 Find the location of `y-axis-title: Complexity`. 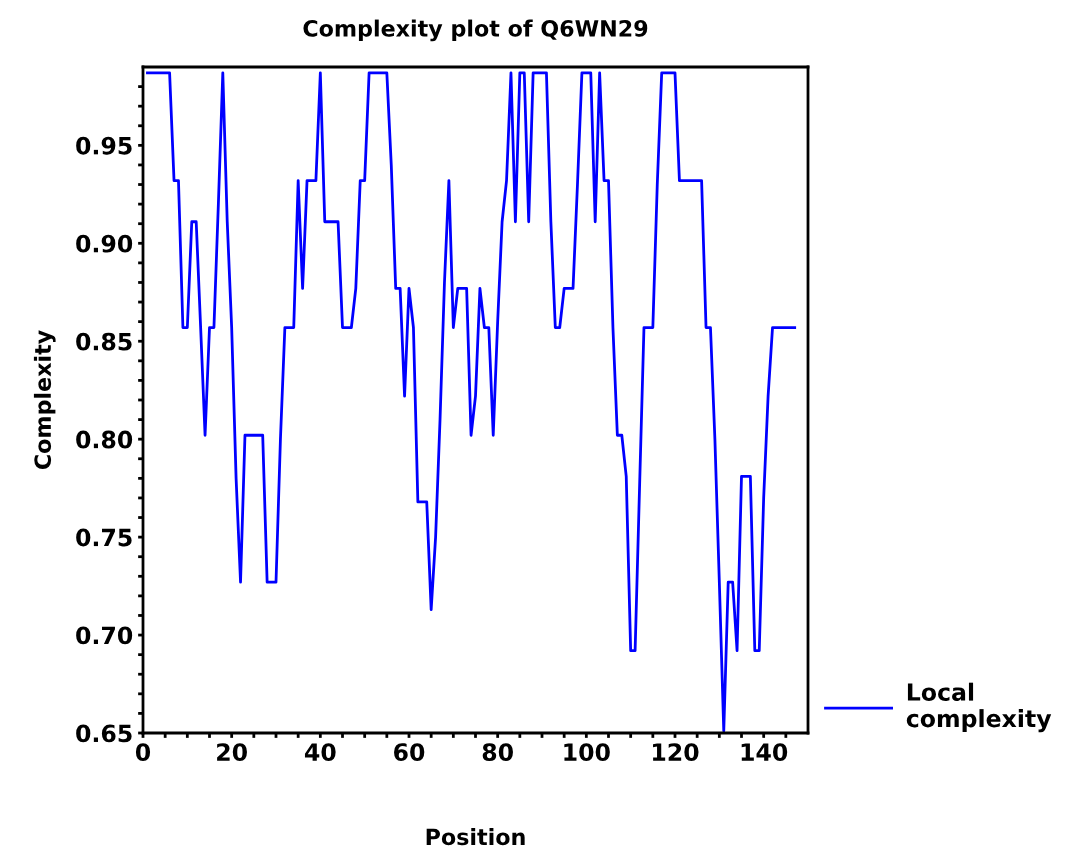

y-axis-title: Complexity is located at coordinates (44, 400).